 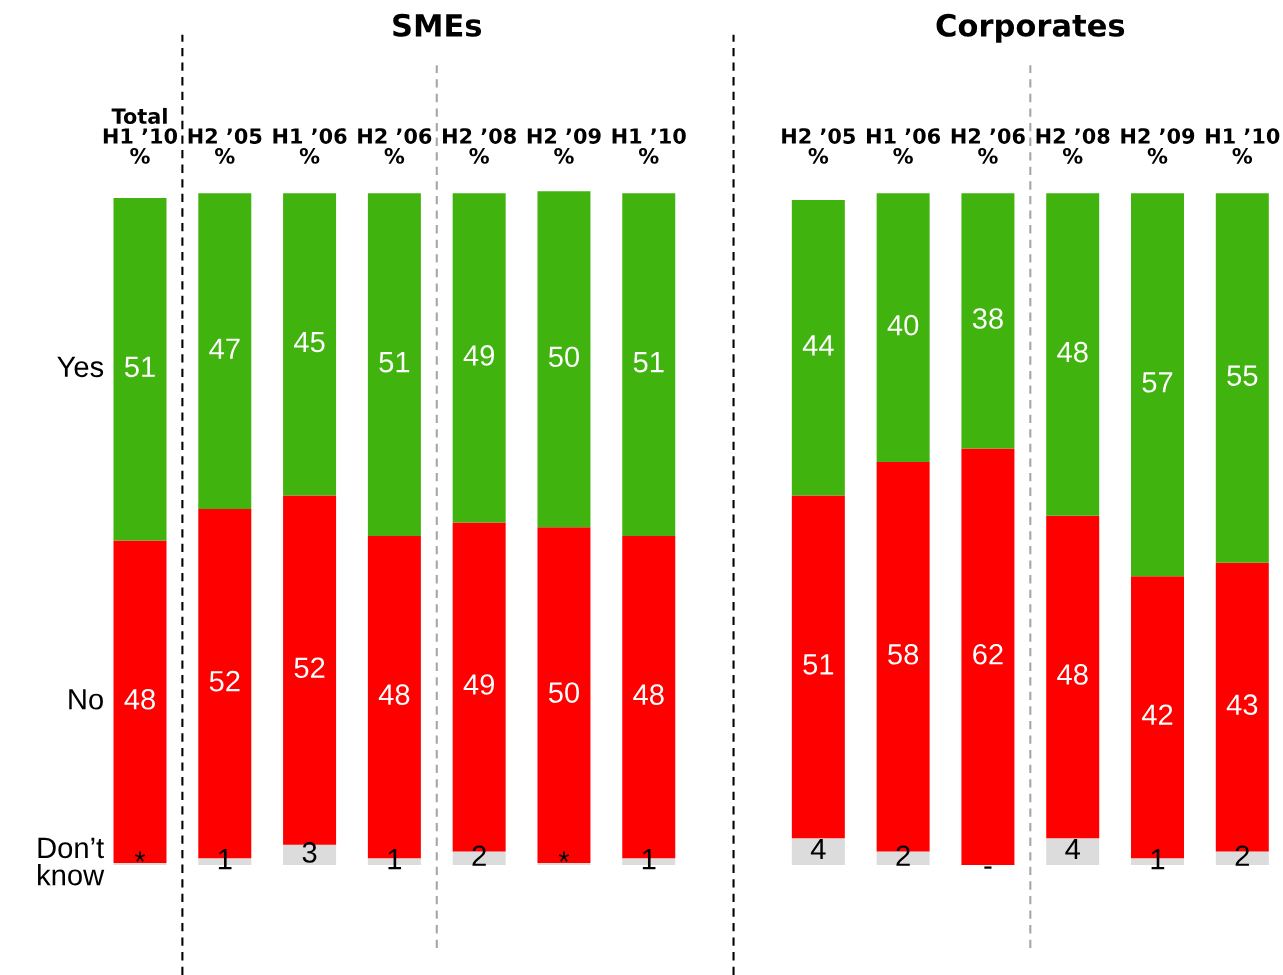 What do you see at coordinates (71, 861) in the screenshot?
I see `series-label: Don’t know` at bounding box center [71, 861].